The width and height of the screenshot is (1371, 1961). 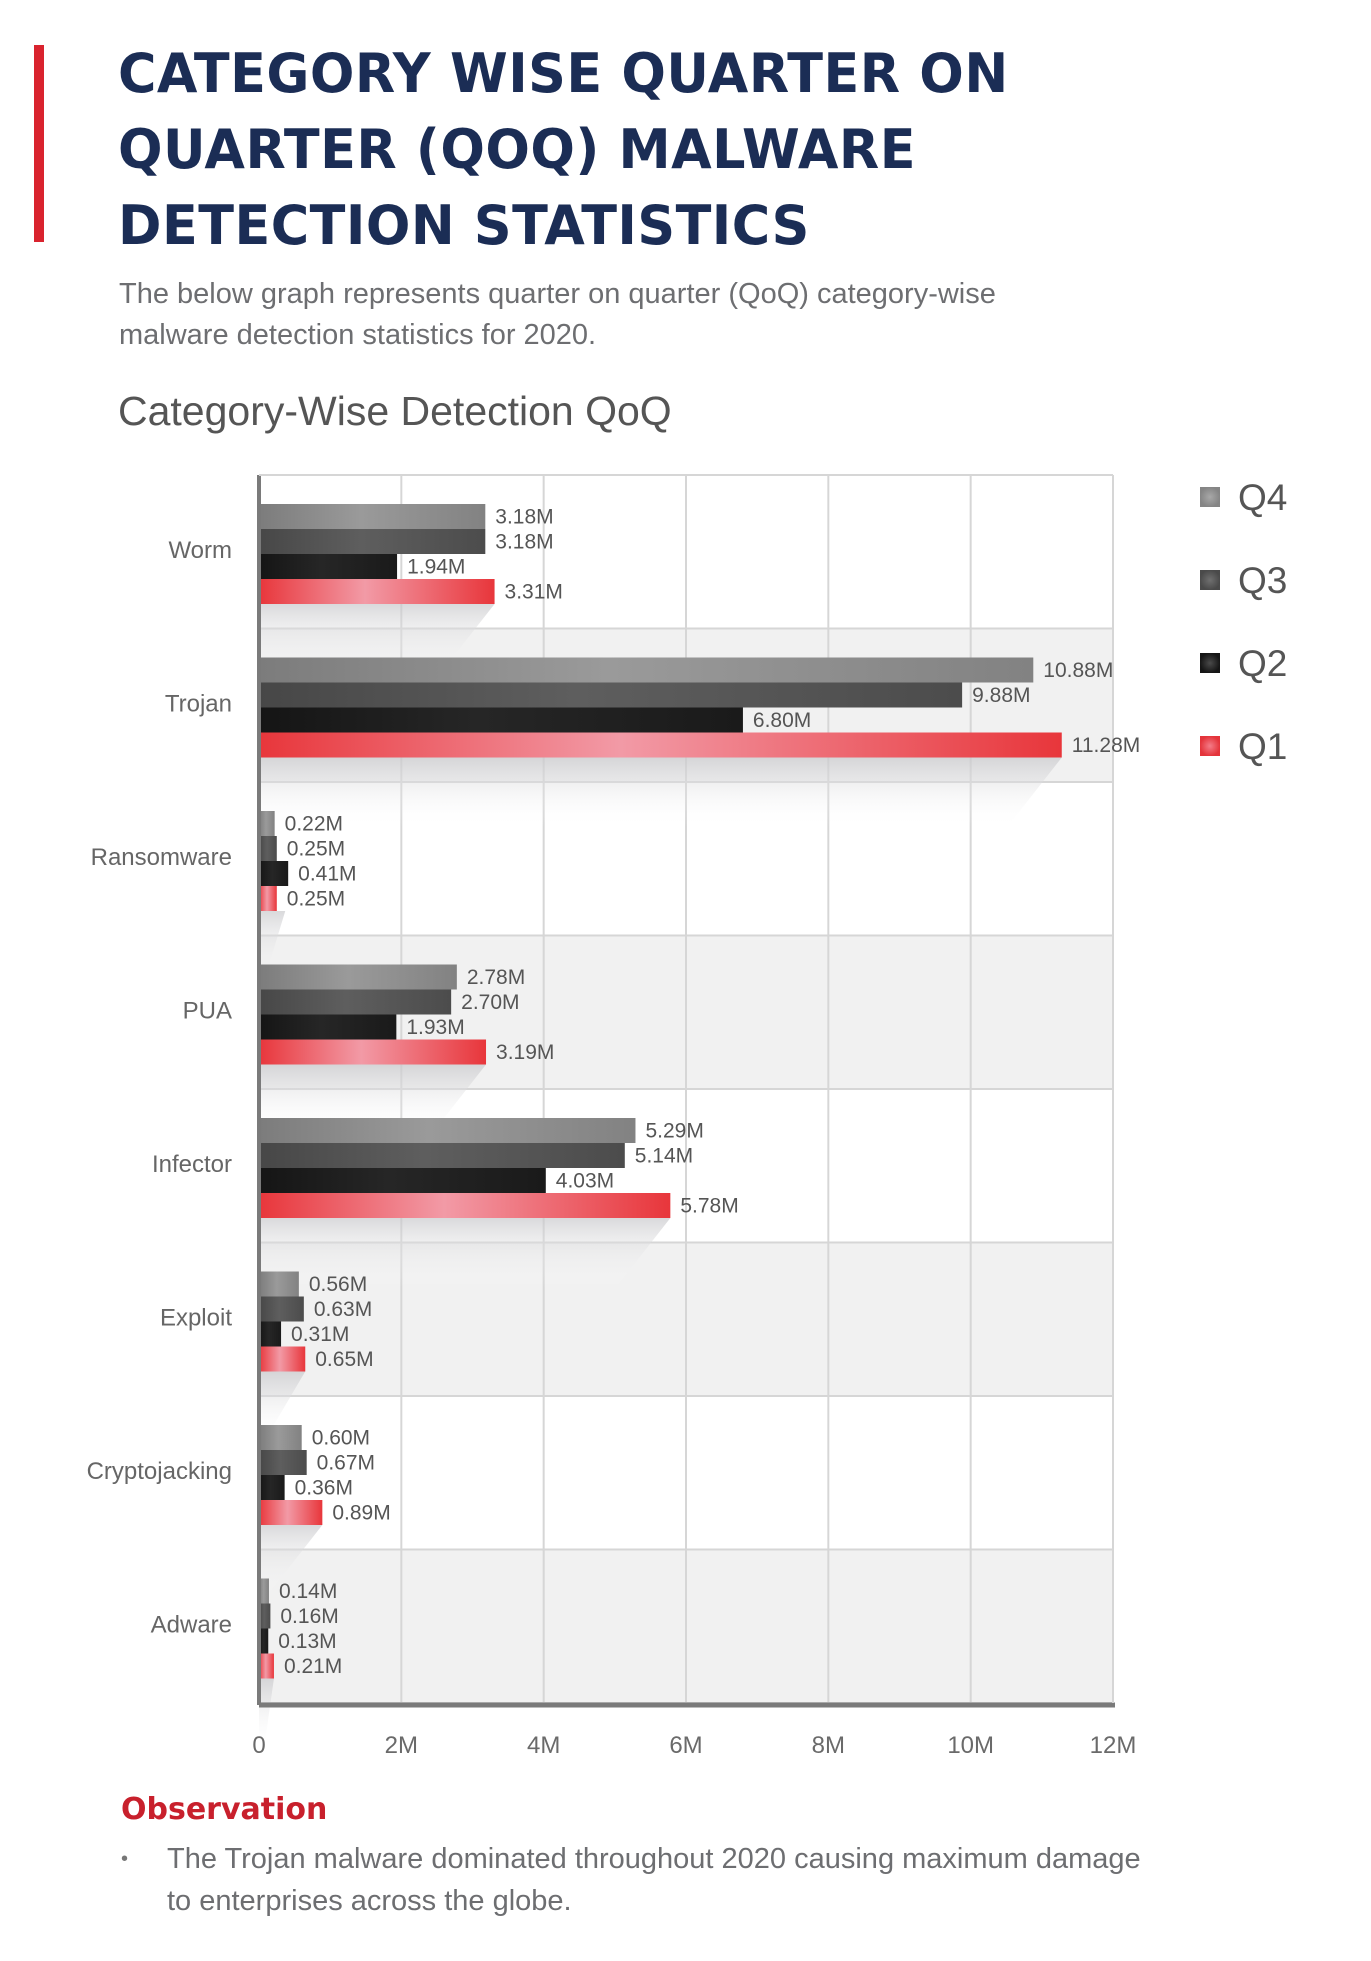 What do you see at coordinates (161, 857) in the screenshot?
I see `category-label: Ransomware` at bounding box center [161, 857].